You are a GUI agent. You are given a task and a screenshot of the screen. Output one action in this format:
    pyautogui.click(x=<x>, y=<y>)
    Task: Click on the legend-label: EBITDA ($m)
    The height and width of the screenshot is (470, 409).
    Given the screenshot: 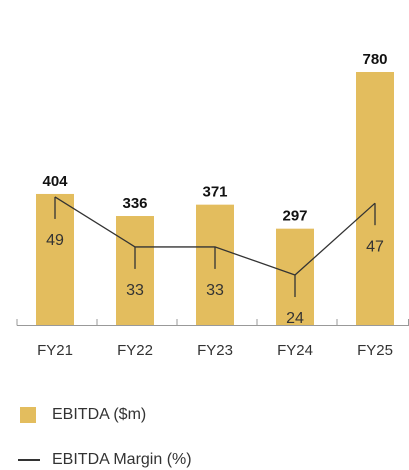 What is the action you would take?
    pyautogui.click(x=99, y=414)
    